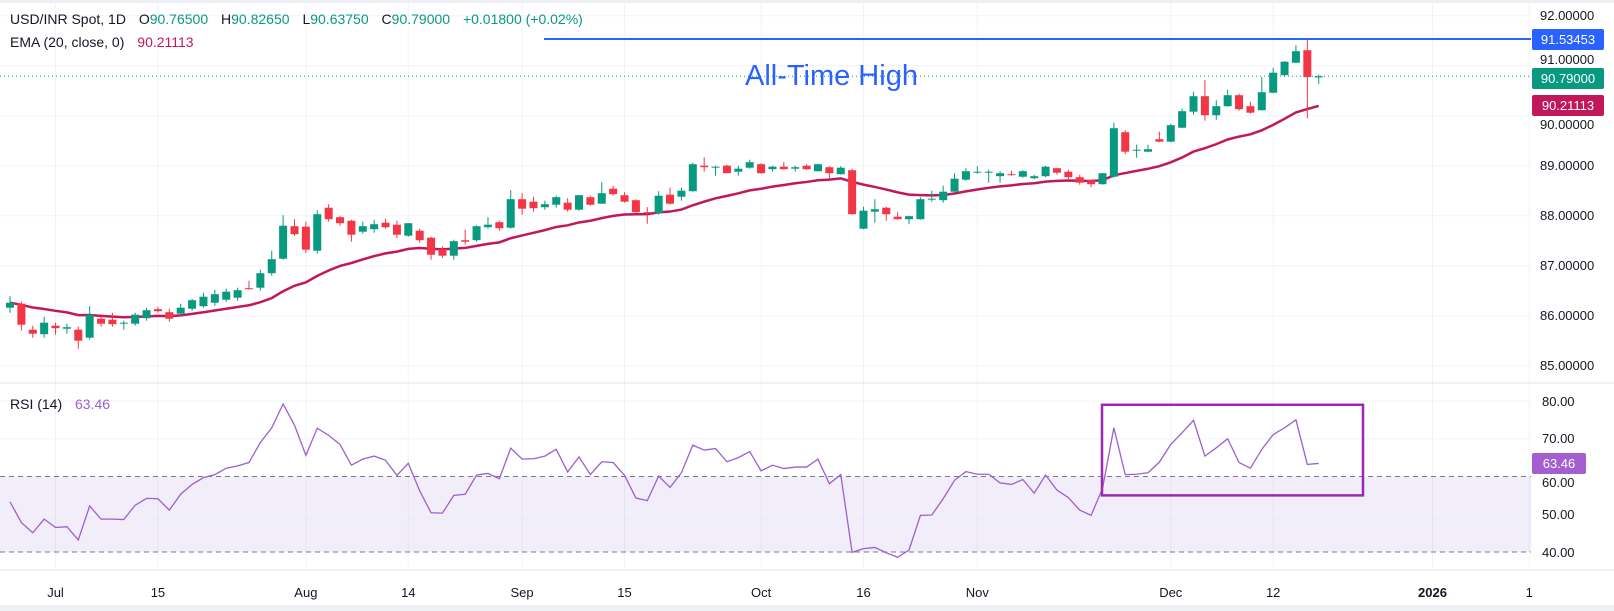 The height and width of the screenshot is (611, 1614). What do you see at coordinates (60, 404) in the screenshot?
I see `rsi-legend: RSI (14) 63.46` at bounding box center [60, 404].